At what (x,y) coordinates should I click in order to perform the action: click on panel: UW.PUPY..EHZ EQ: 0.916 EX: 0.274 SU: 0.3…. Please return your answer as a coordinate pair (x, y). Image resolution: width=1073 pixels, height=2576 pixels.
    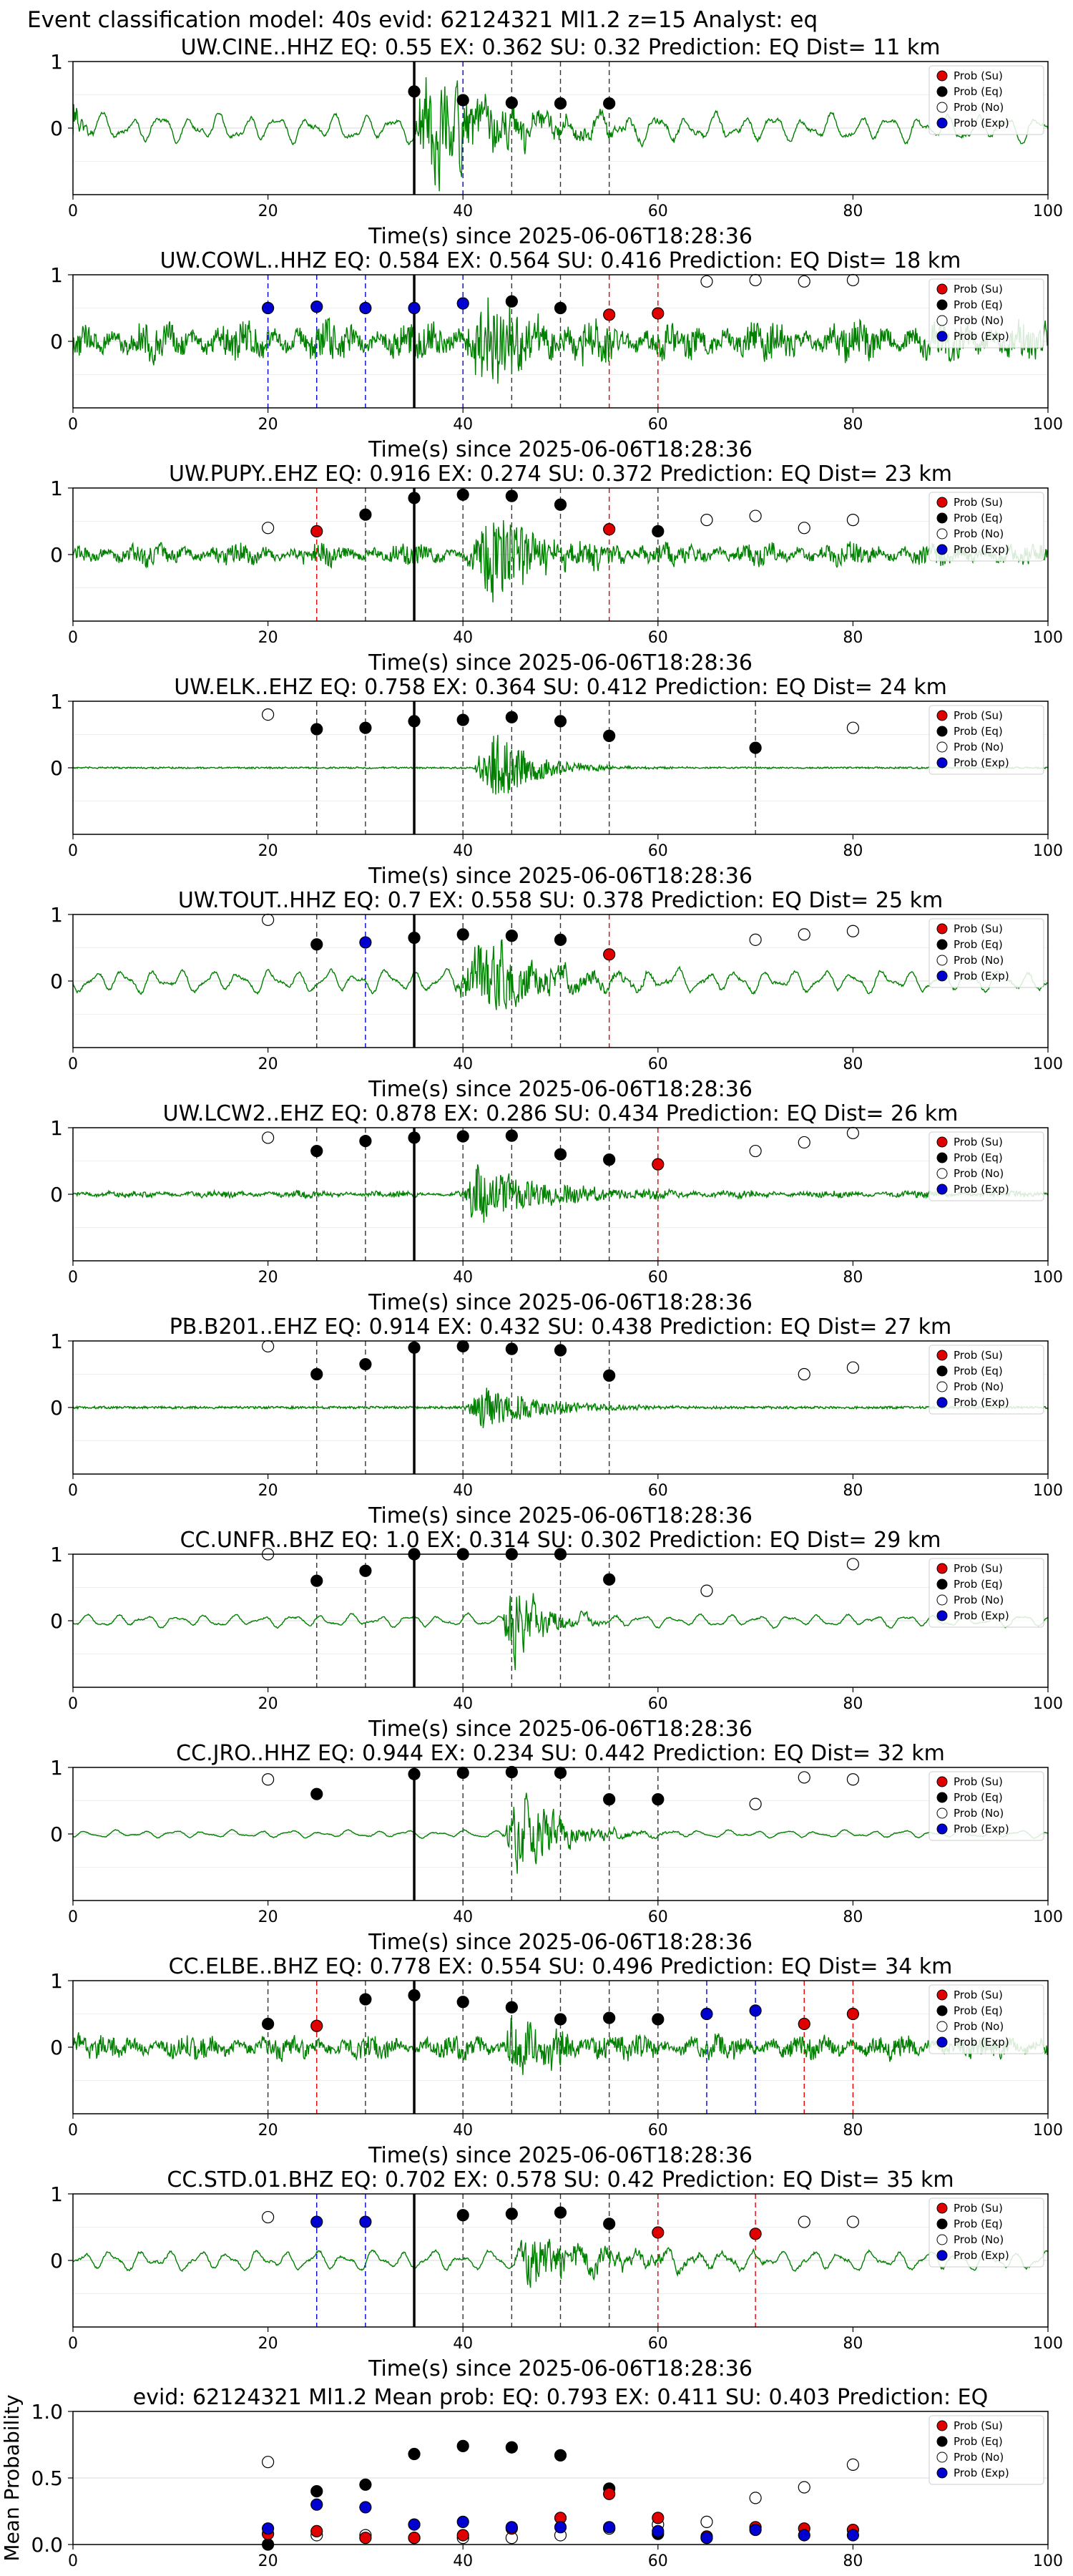
    Looking at the image, I should click on (556, 568).